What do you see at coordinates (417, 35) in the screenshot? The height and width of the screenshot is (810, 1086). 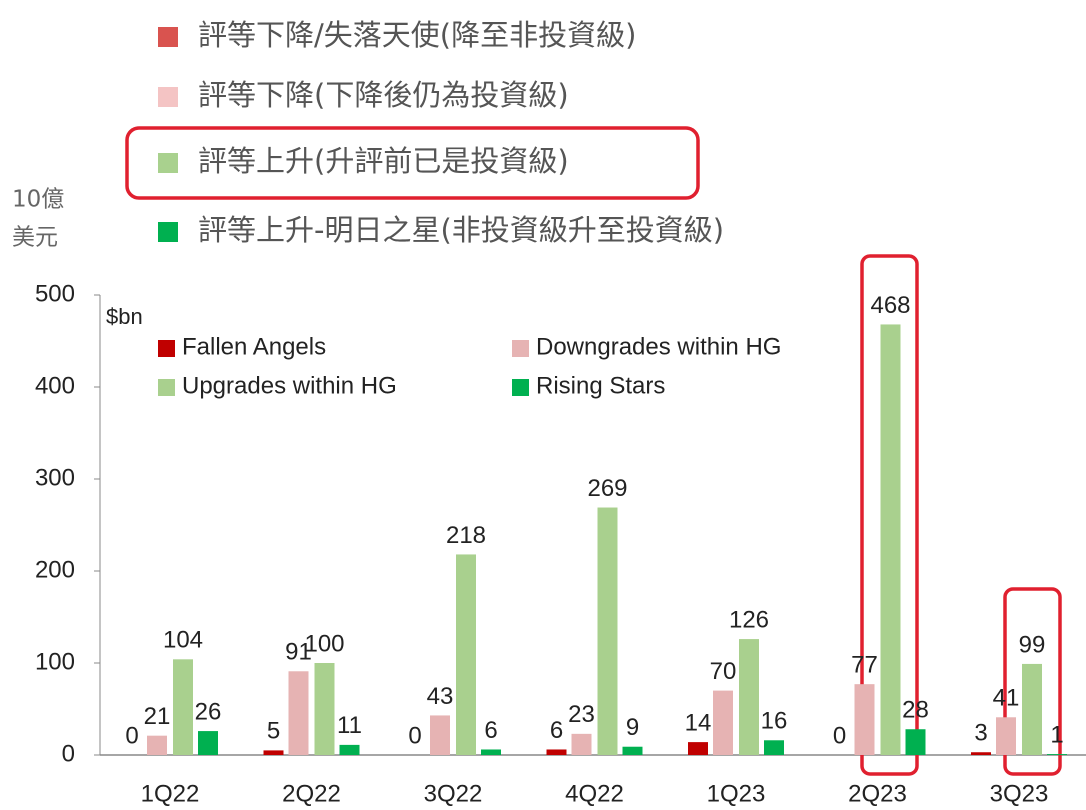 I see `legend-label: 評等下降/失落天使(降至非投資級)` at bounding box center [417, 35].